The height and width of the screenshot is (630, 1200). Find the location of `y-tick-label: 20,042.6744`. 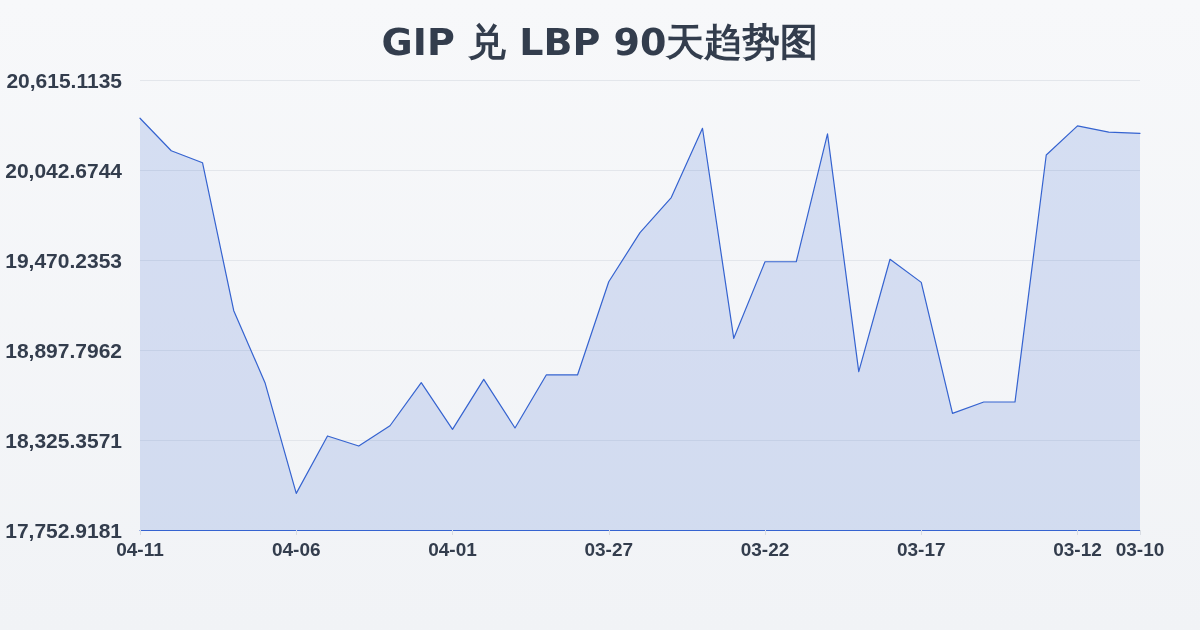

y-tick-label: 20,042.6744 is located at coordinates (64, 170).